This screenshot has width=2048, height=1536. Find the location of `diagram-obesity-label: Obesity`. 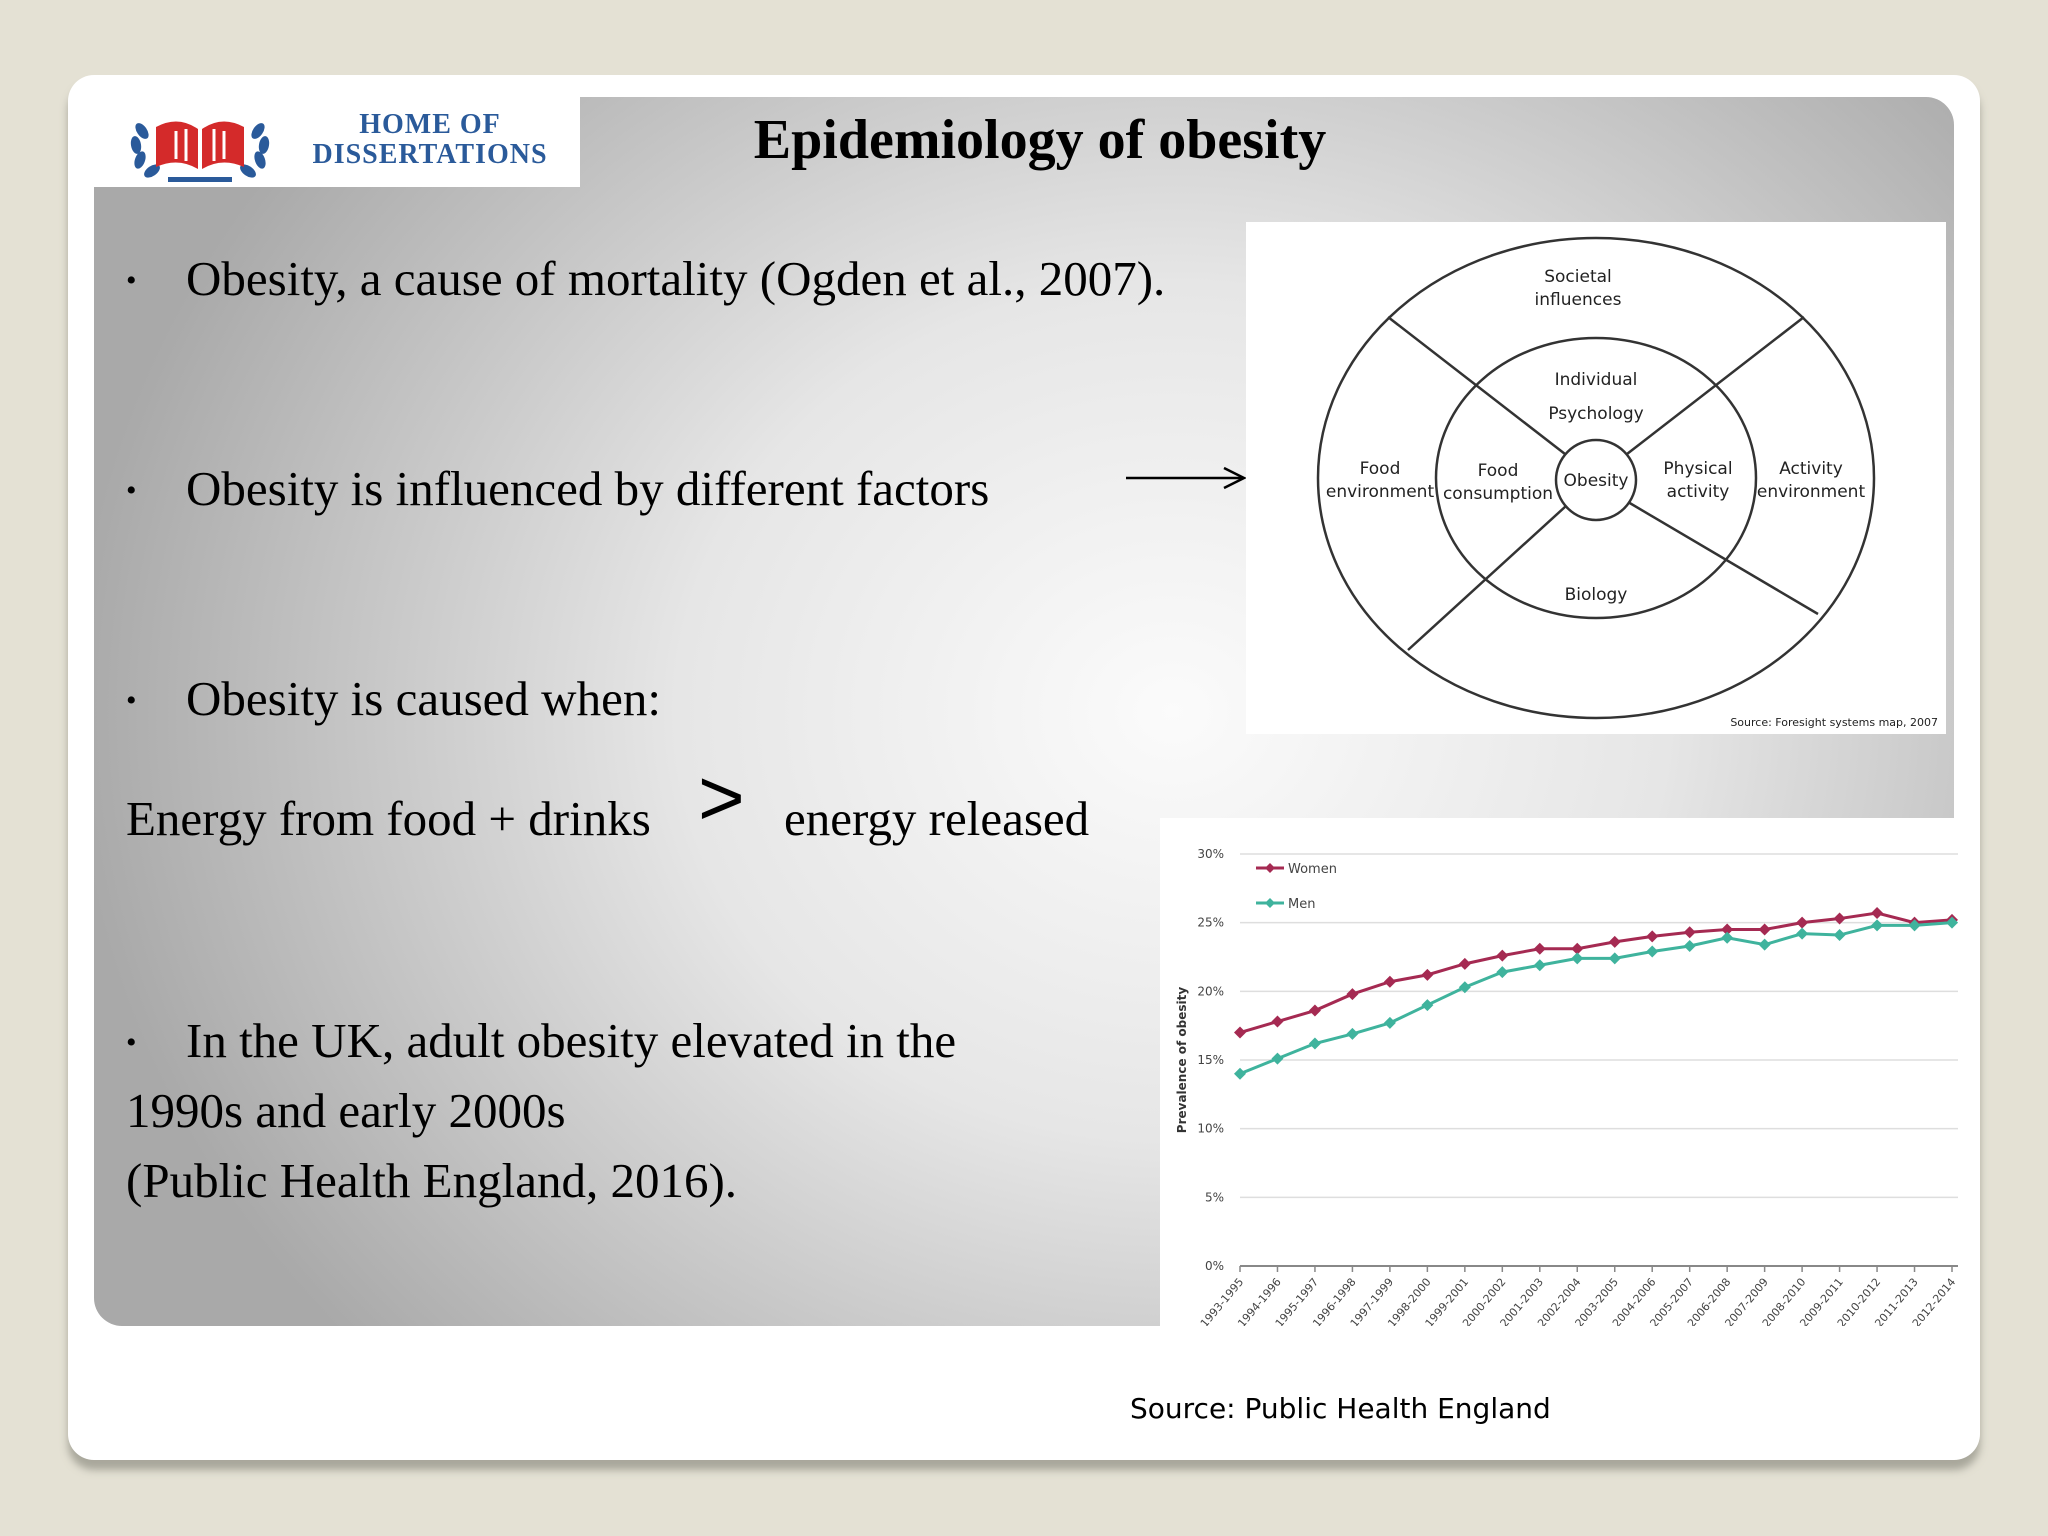

diagram-obesity-label: Obesity is located at coordinates (1596, 481).